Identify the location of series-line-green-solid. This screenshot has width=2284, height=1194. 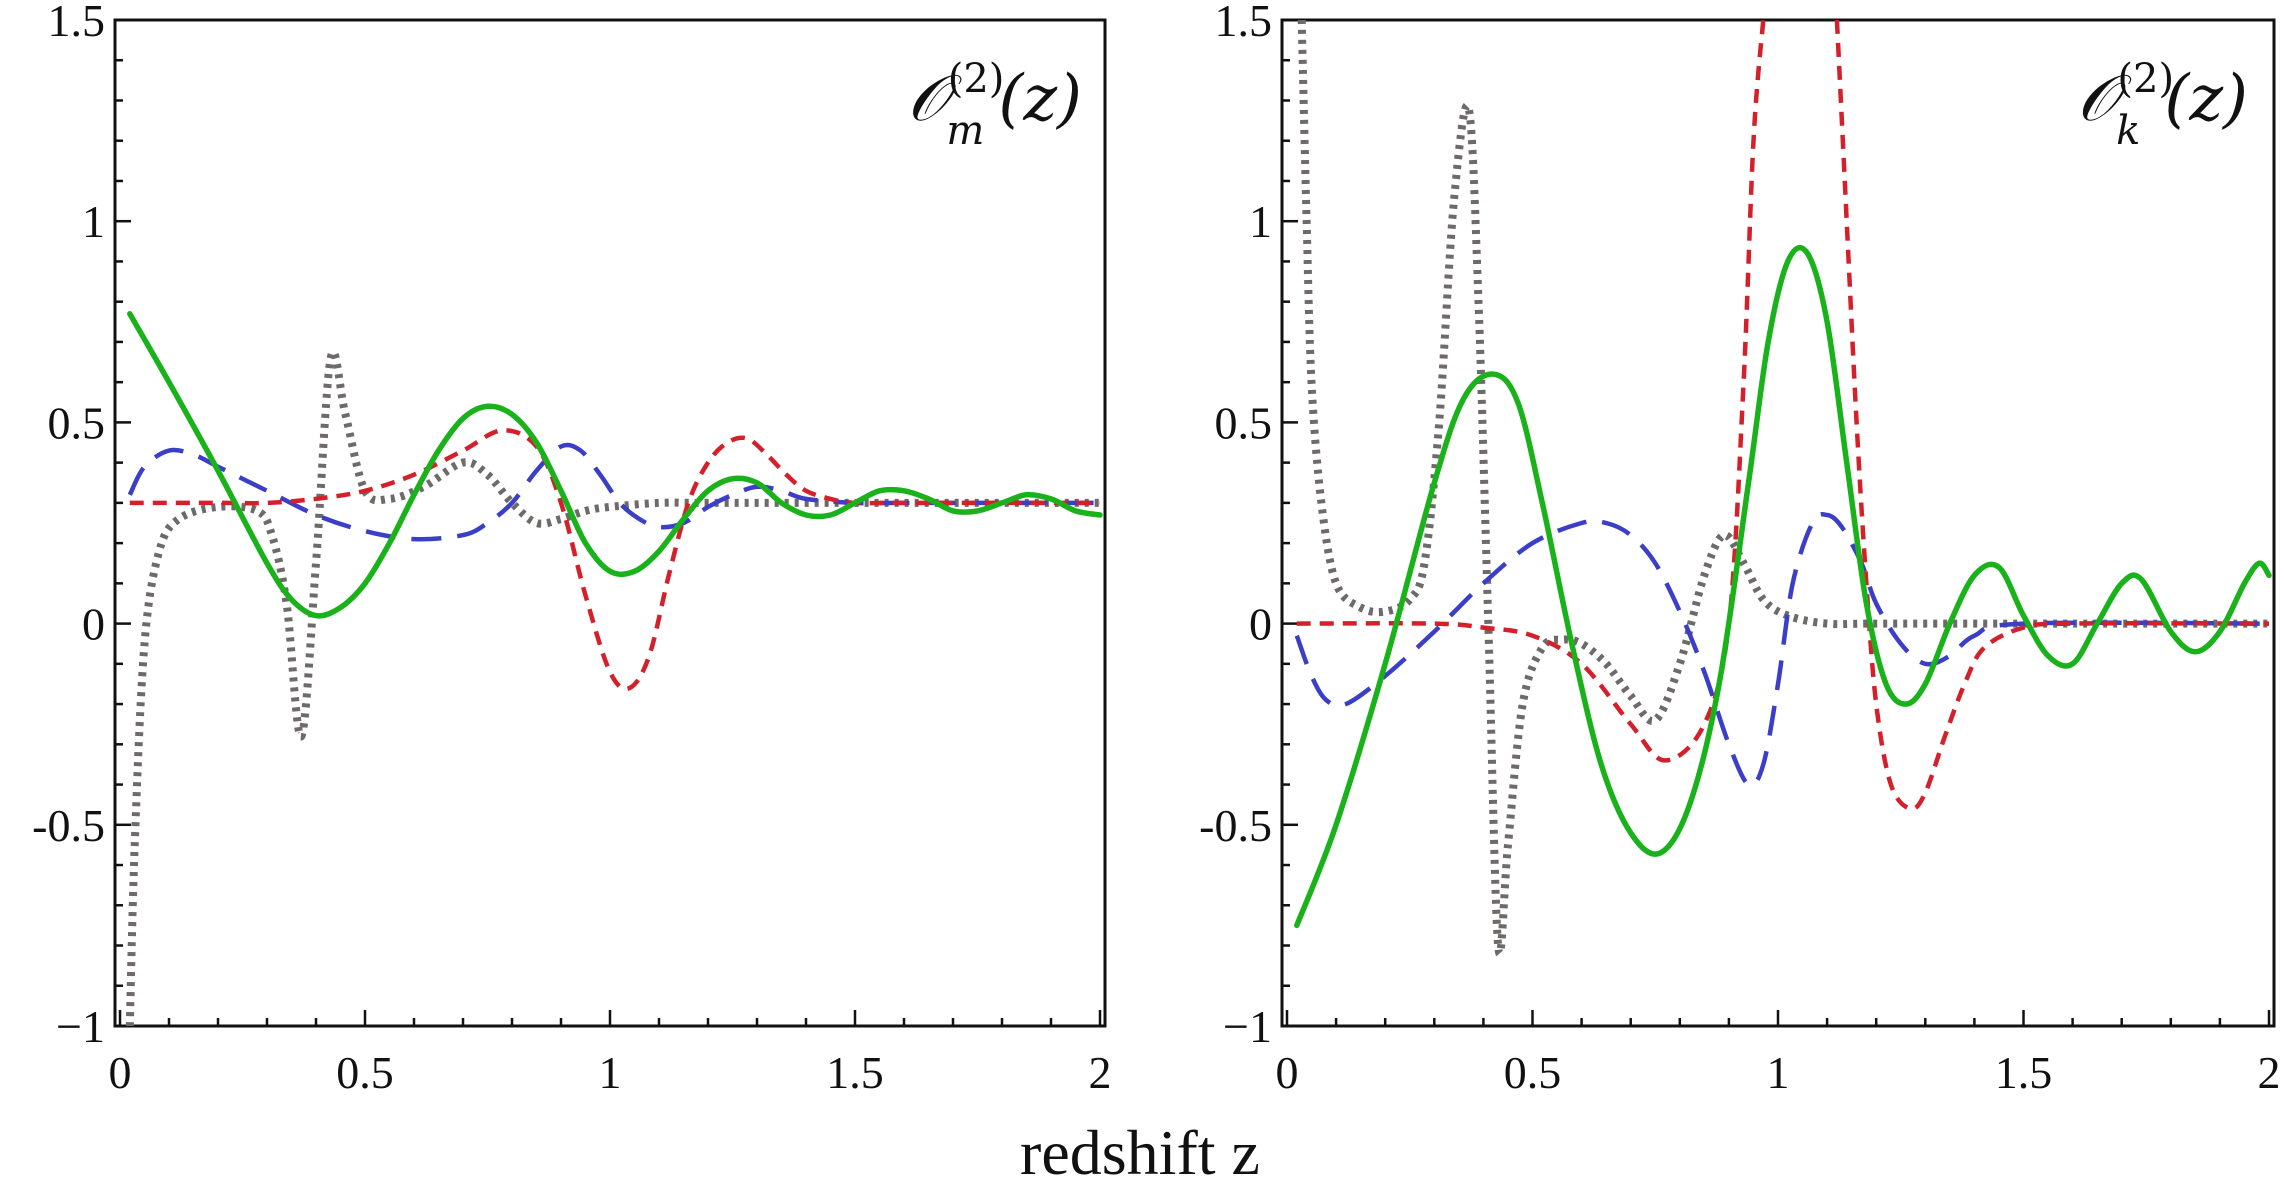
(615, 465).